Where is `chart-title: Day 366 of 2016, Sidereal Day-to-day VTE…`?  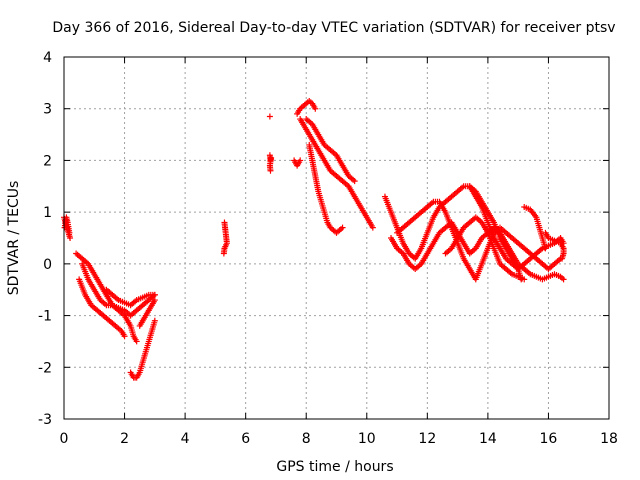
chart-title: Day 366 of 2016, Sidereal Day-to-day VTE… is located at coordinates (333, 28).